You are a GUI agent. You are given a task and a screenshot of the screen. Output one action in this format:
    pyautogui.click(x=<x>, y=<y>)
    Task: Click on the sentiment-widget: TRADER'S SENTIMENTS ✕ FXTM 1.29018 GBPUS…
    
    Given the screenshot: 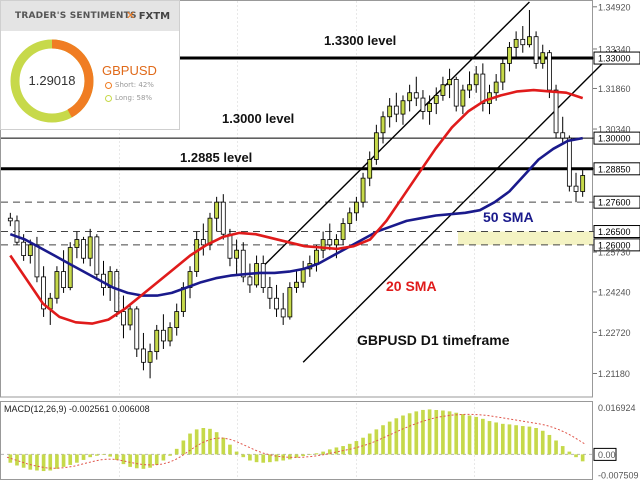 What is the action you would take?
    pyautogui.click(x=90, y=65)
    